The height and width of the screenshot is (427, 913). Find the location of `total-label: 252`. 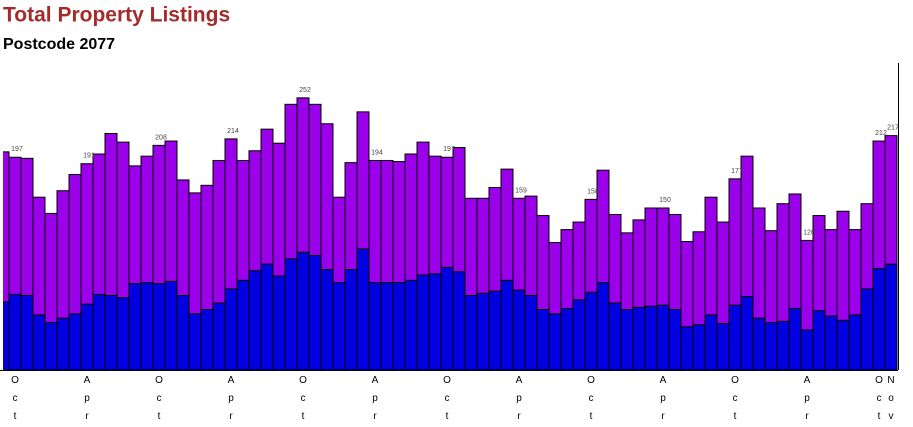

total-label: 252 is located at coordinates (305, 90).